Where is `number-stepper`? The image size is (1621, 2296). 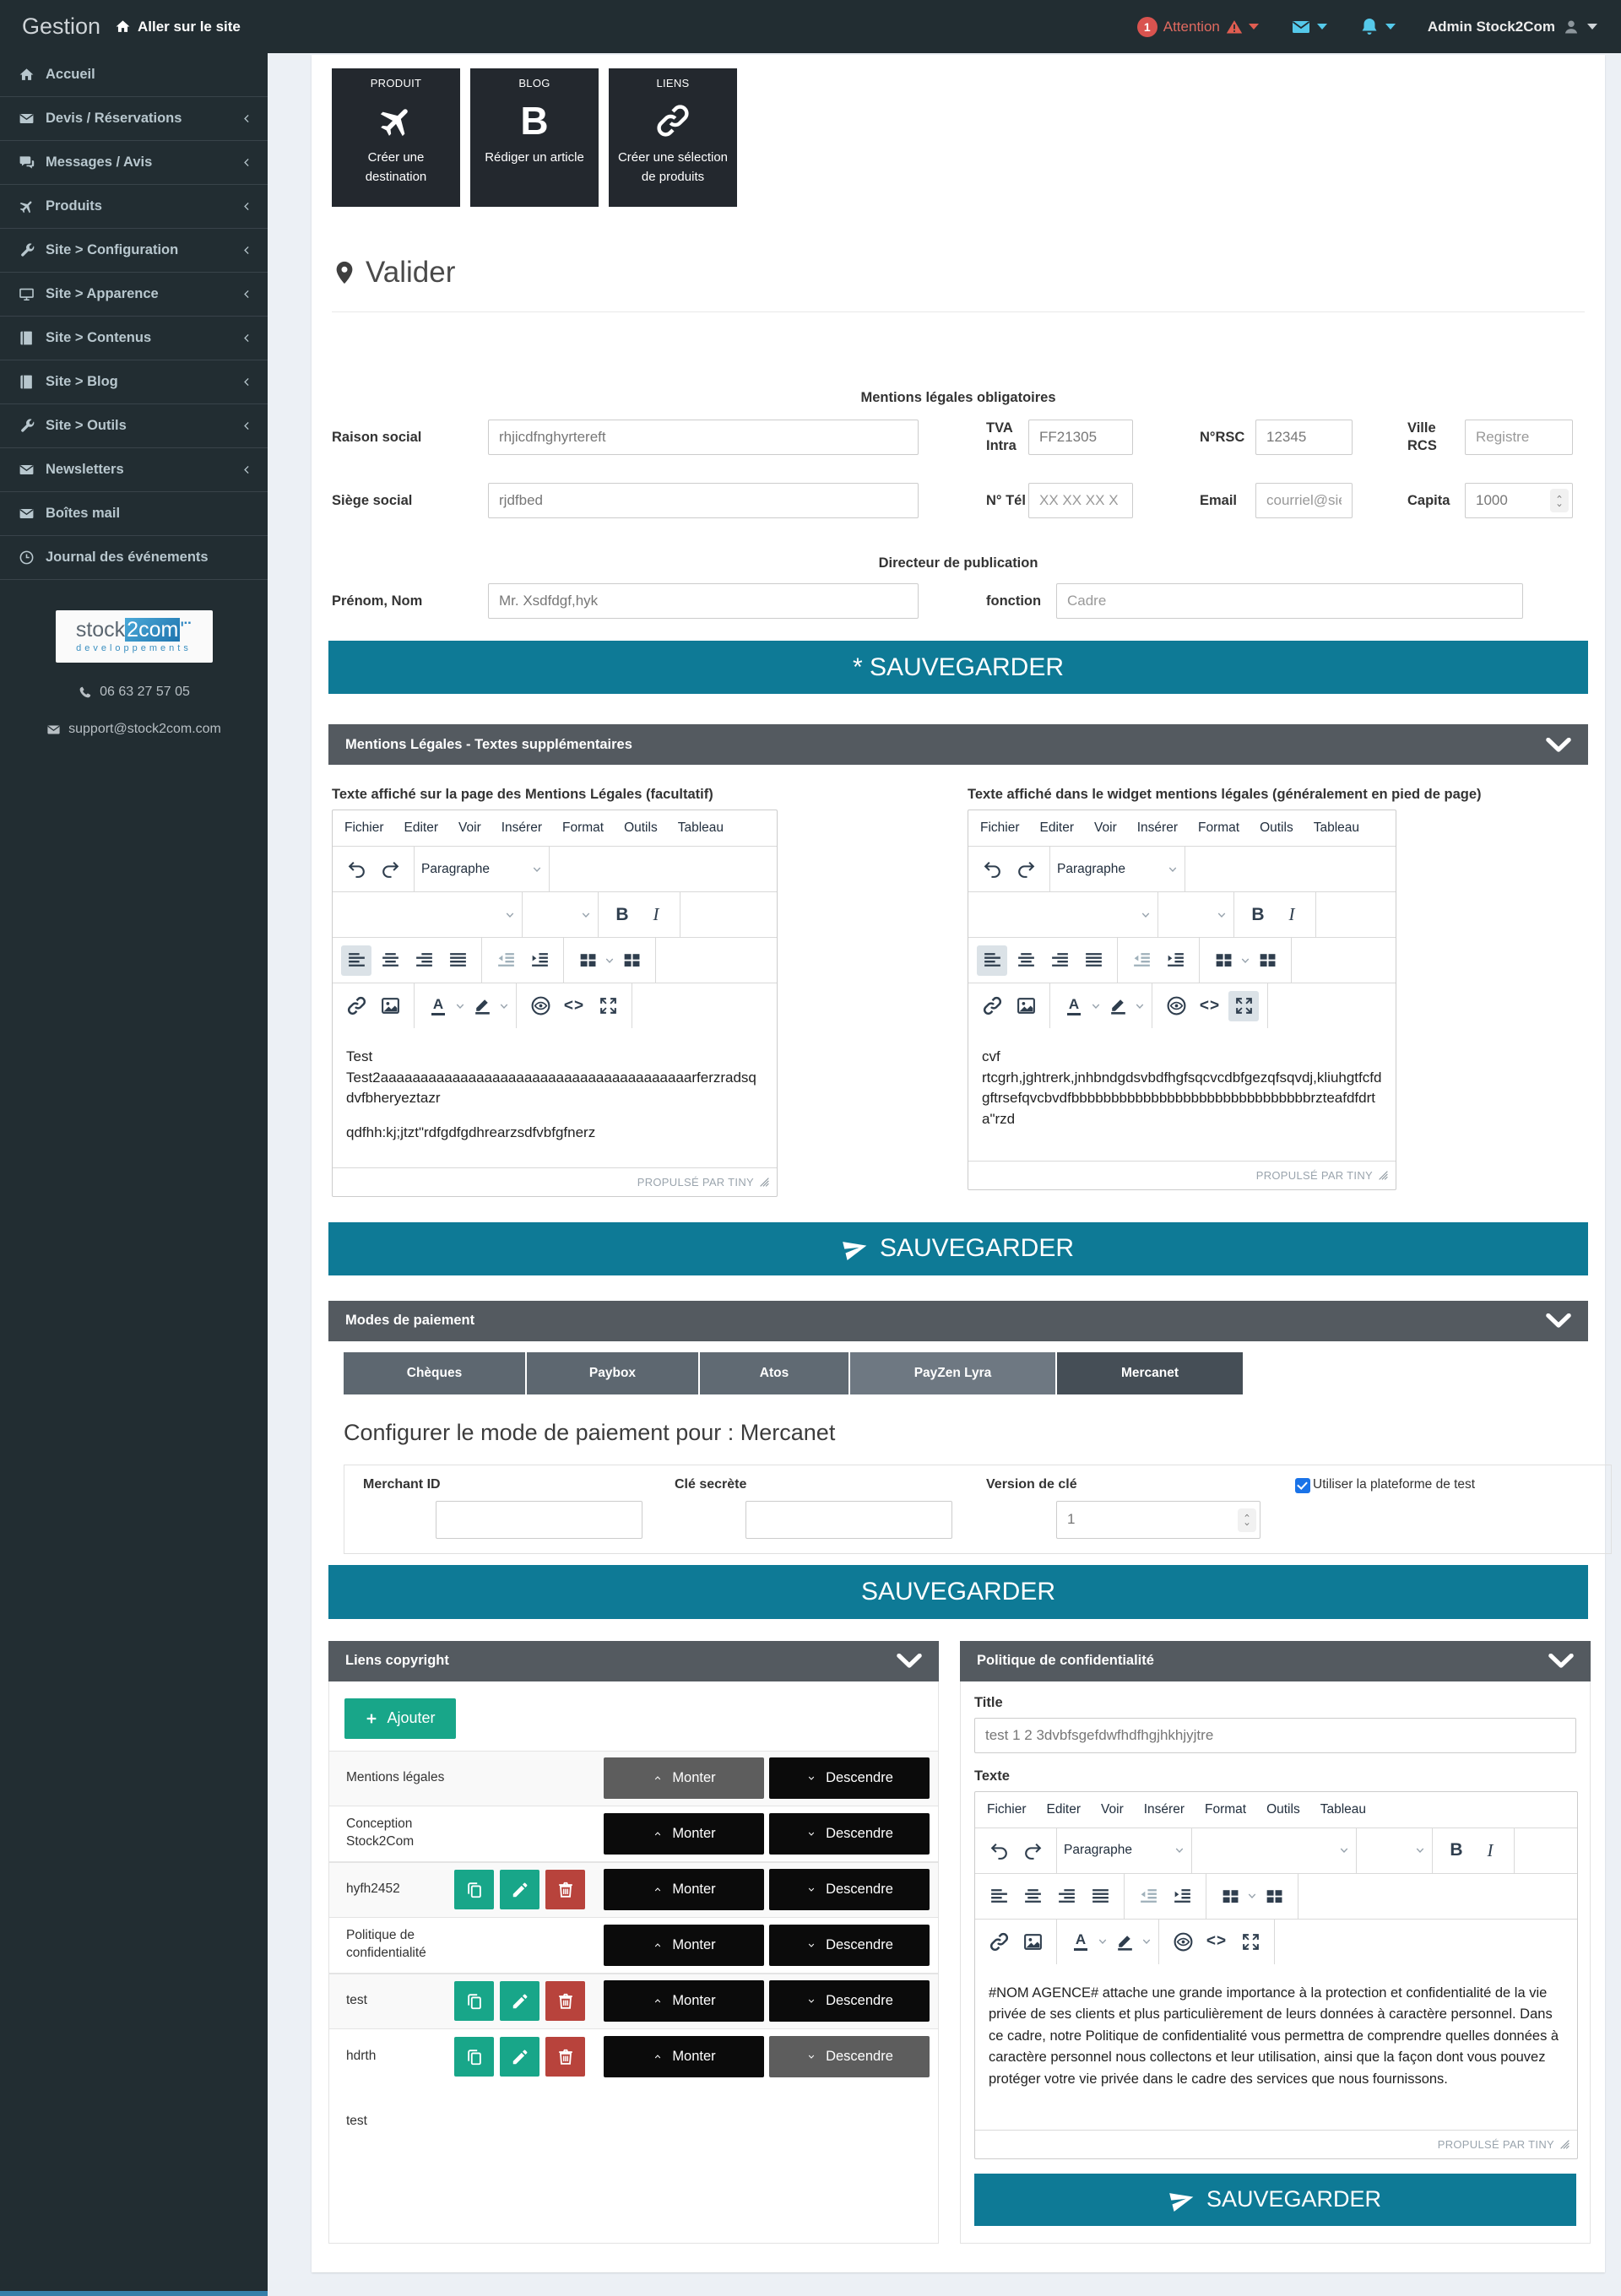
number-stepper is located at coordinates (1247, 1520).